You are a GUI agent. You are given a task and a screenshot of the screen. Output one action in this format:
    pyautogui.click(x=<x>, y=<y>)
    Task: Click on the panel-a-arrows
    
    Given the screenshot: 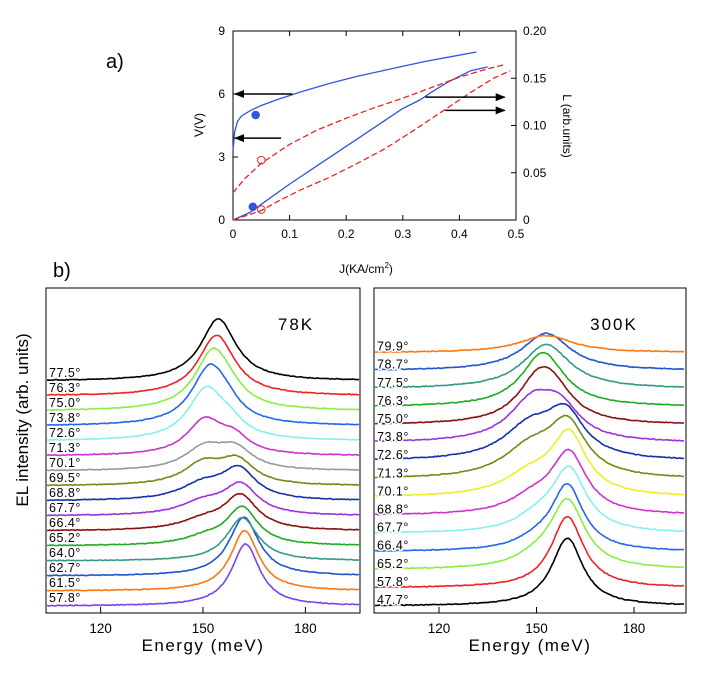 What is the action you would take?
    pyautogui.click(x=370, y=116)
    